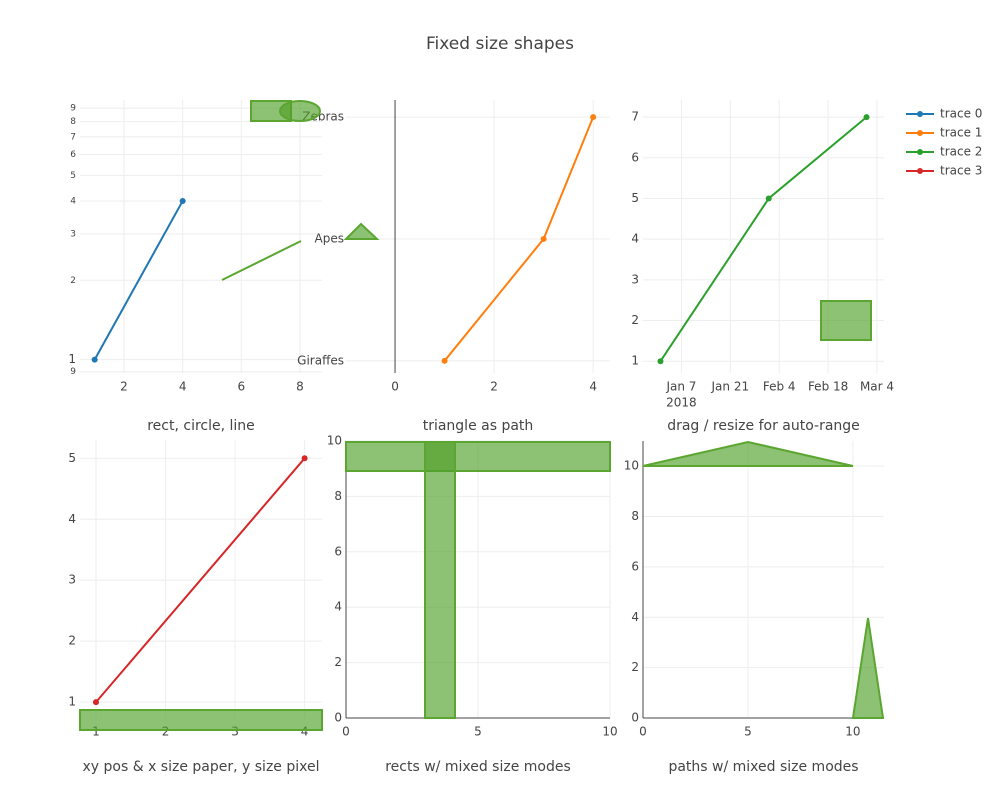  What do you see at coordinates (235, 732) in the screenshot?
I see `x-tick-label: 3` at bounding box center [235, 732].